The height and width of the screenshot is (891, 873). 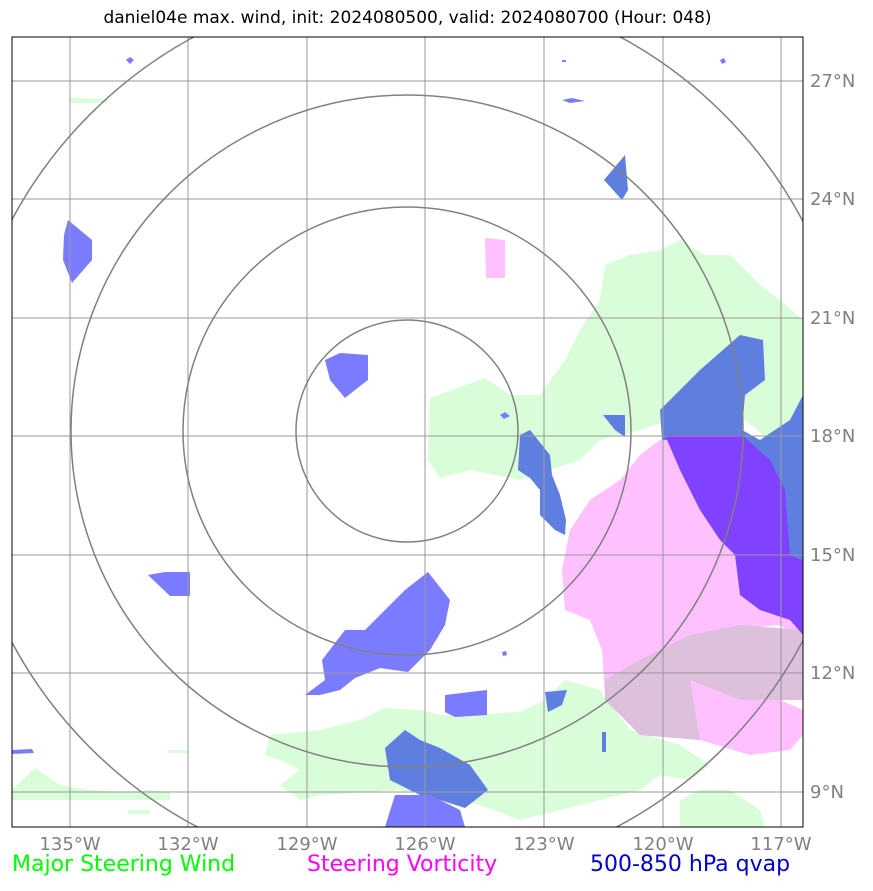 I want to click on legend-qvap: 500-850 hPa qvap, so click(x=690, y=864).